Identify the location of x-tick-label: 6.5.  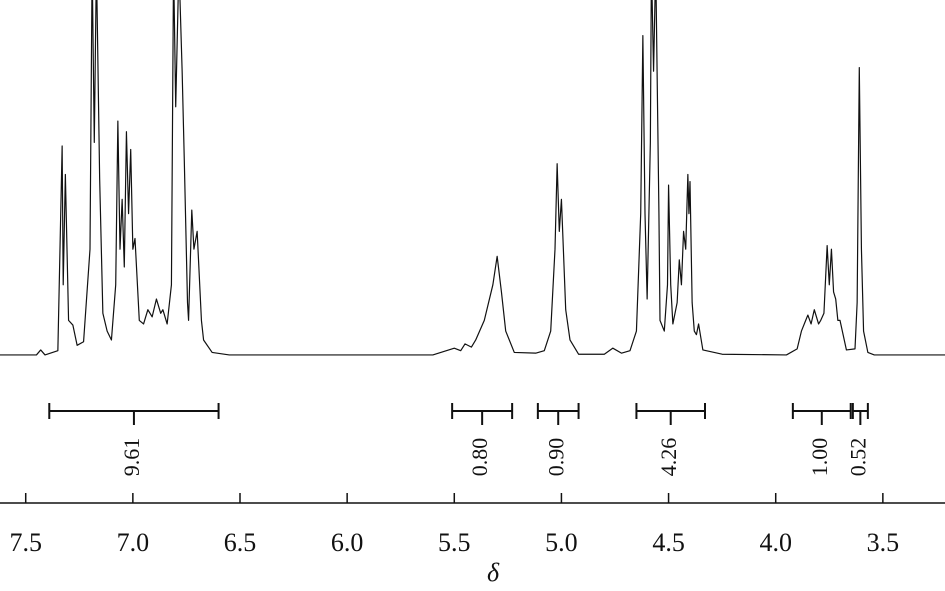
(240, 542).